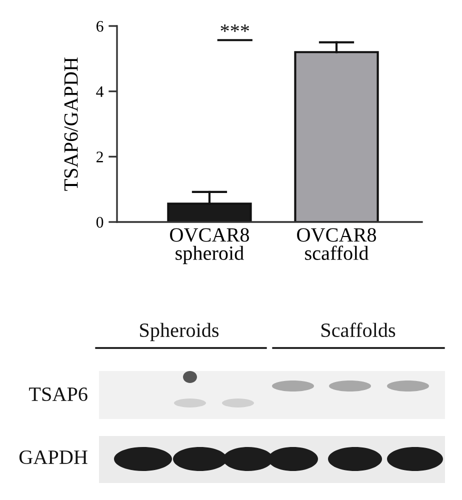 Image resolution: width=462 pixels, height=500 pixels. I want to click on y-tick-label: 2, so click(99, 157).